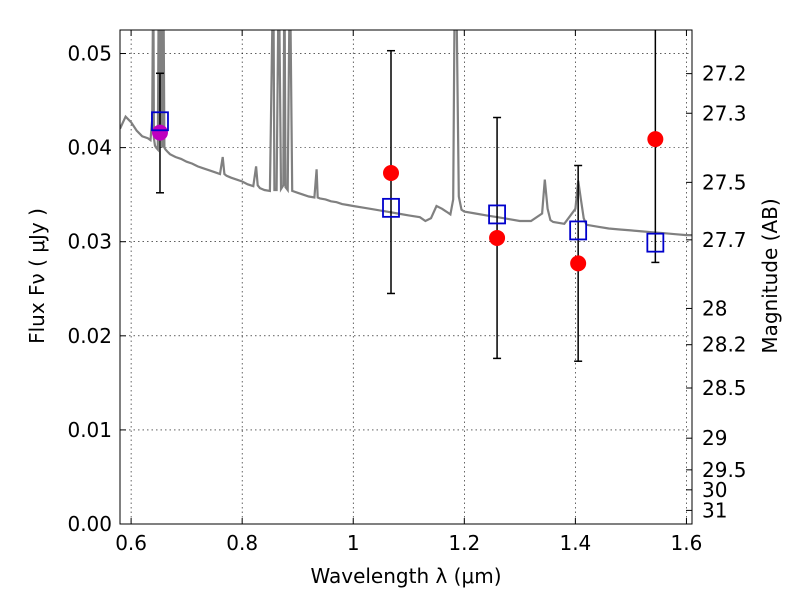 This screenshot has width=800, height=600. I want to click on x-tick-labels: 0.6 0.8 1 1.2 1.4 1.6, so click(408, 543).